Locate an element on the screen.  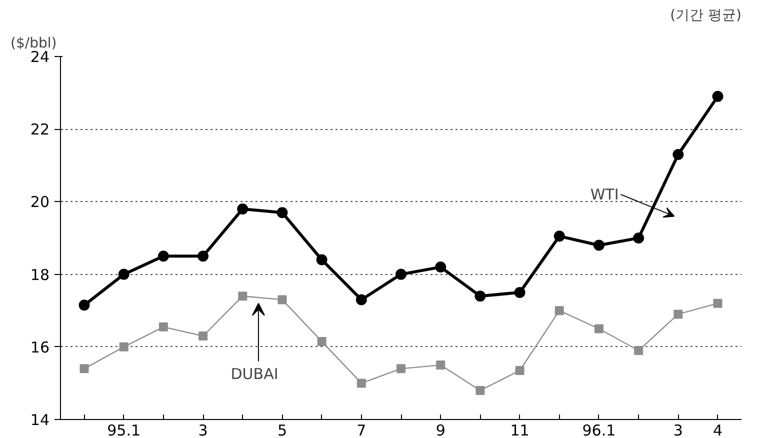
text: DUBAI is located at coordinates (254, 374).